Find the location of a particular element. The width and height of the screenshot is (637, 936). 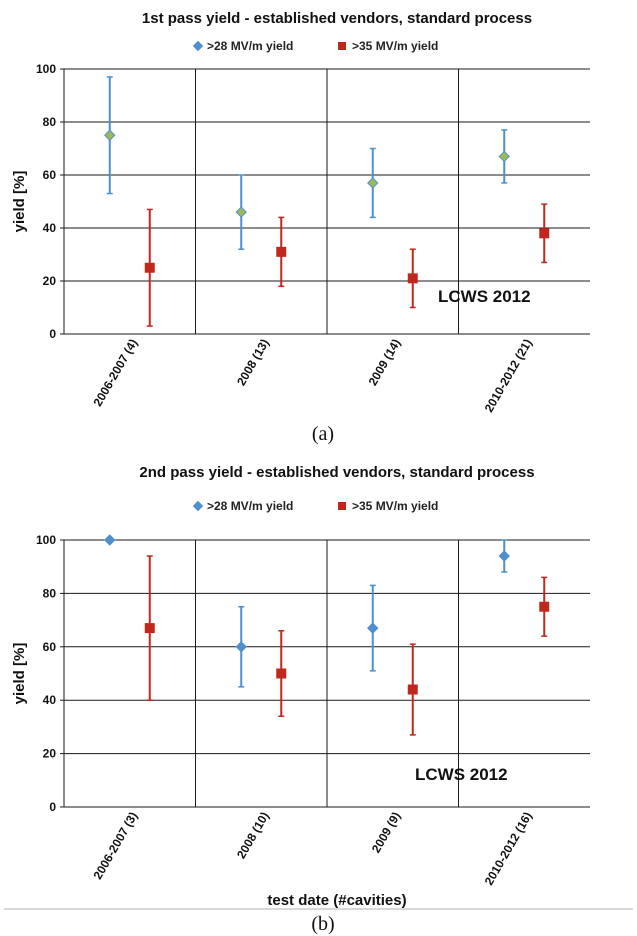

figure-caption: (b) is located at coordinates (322, 924).